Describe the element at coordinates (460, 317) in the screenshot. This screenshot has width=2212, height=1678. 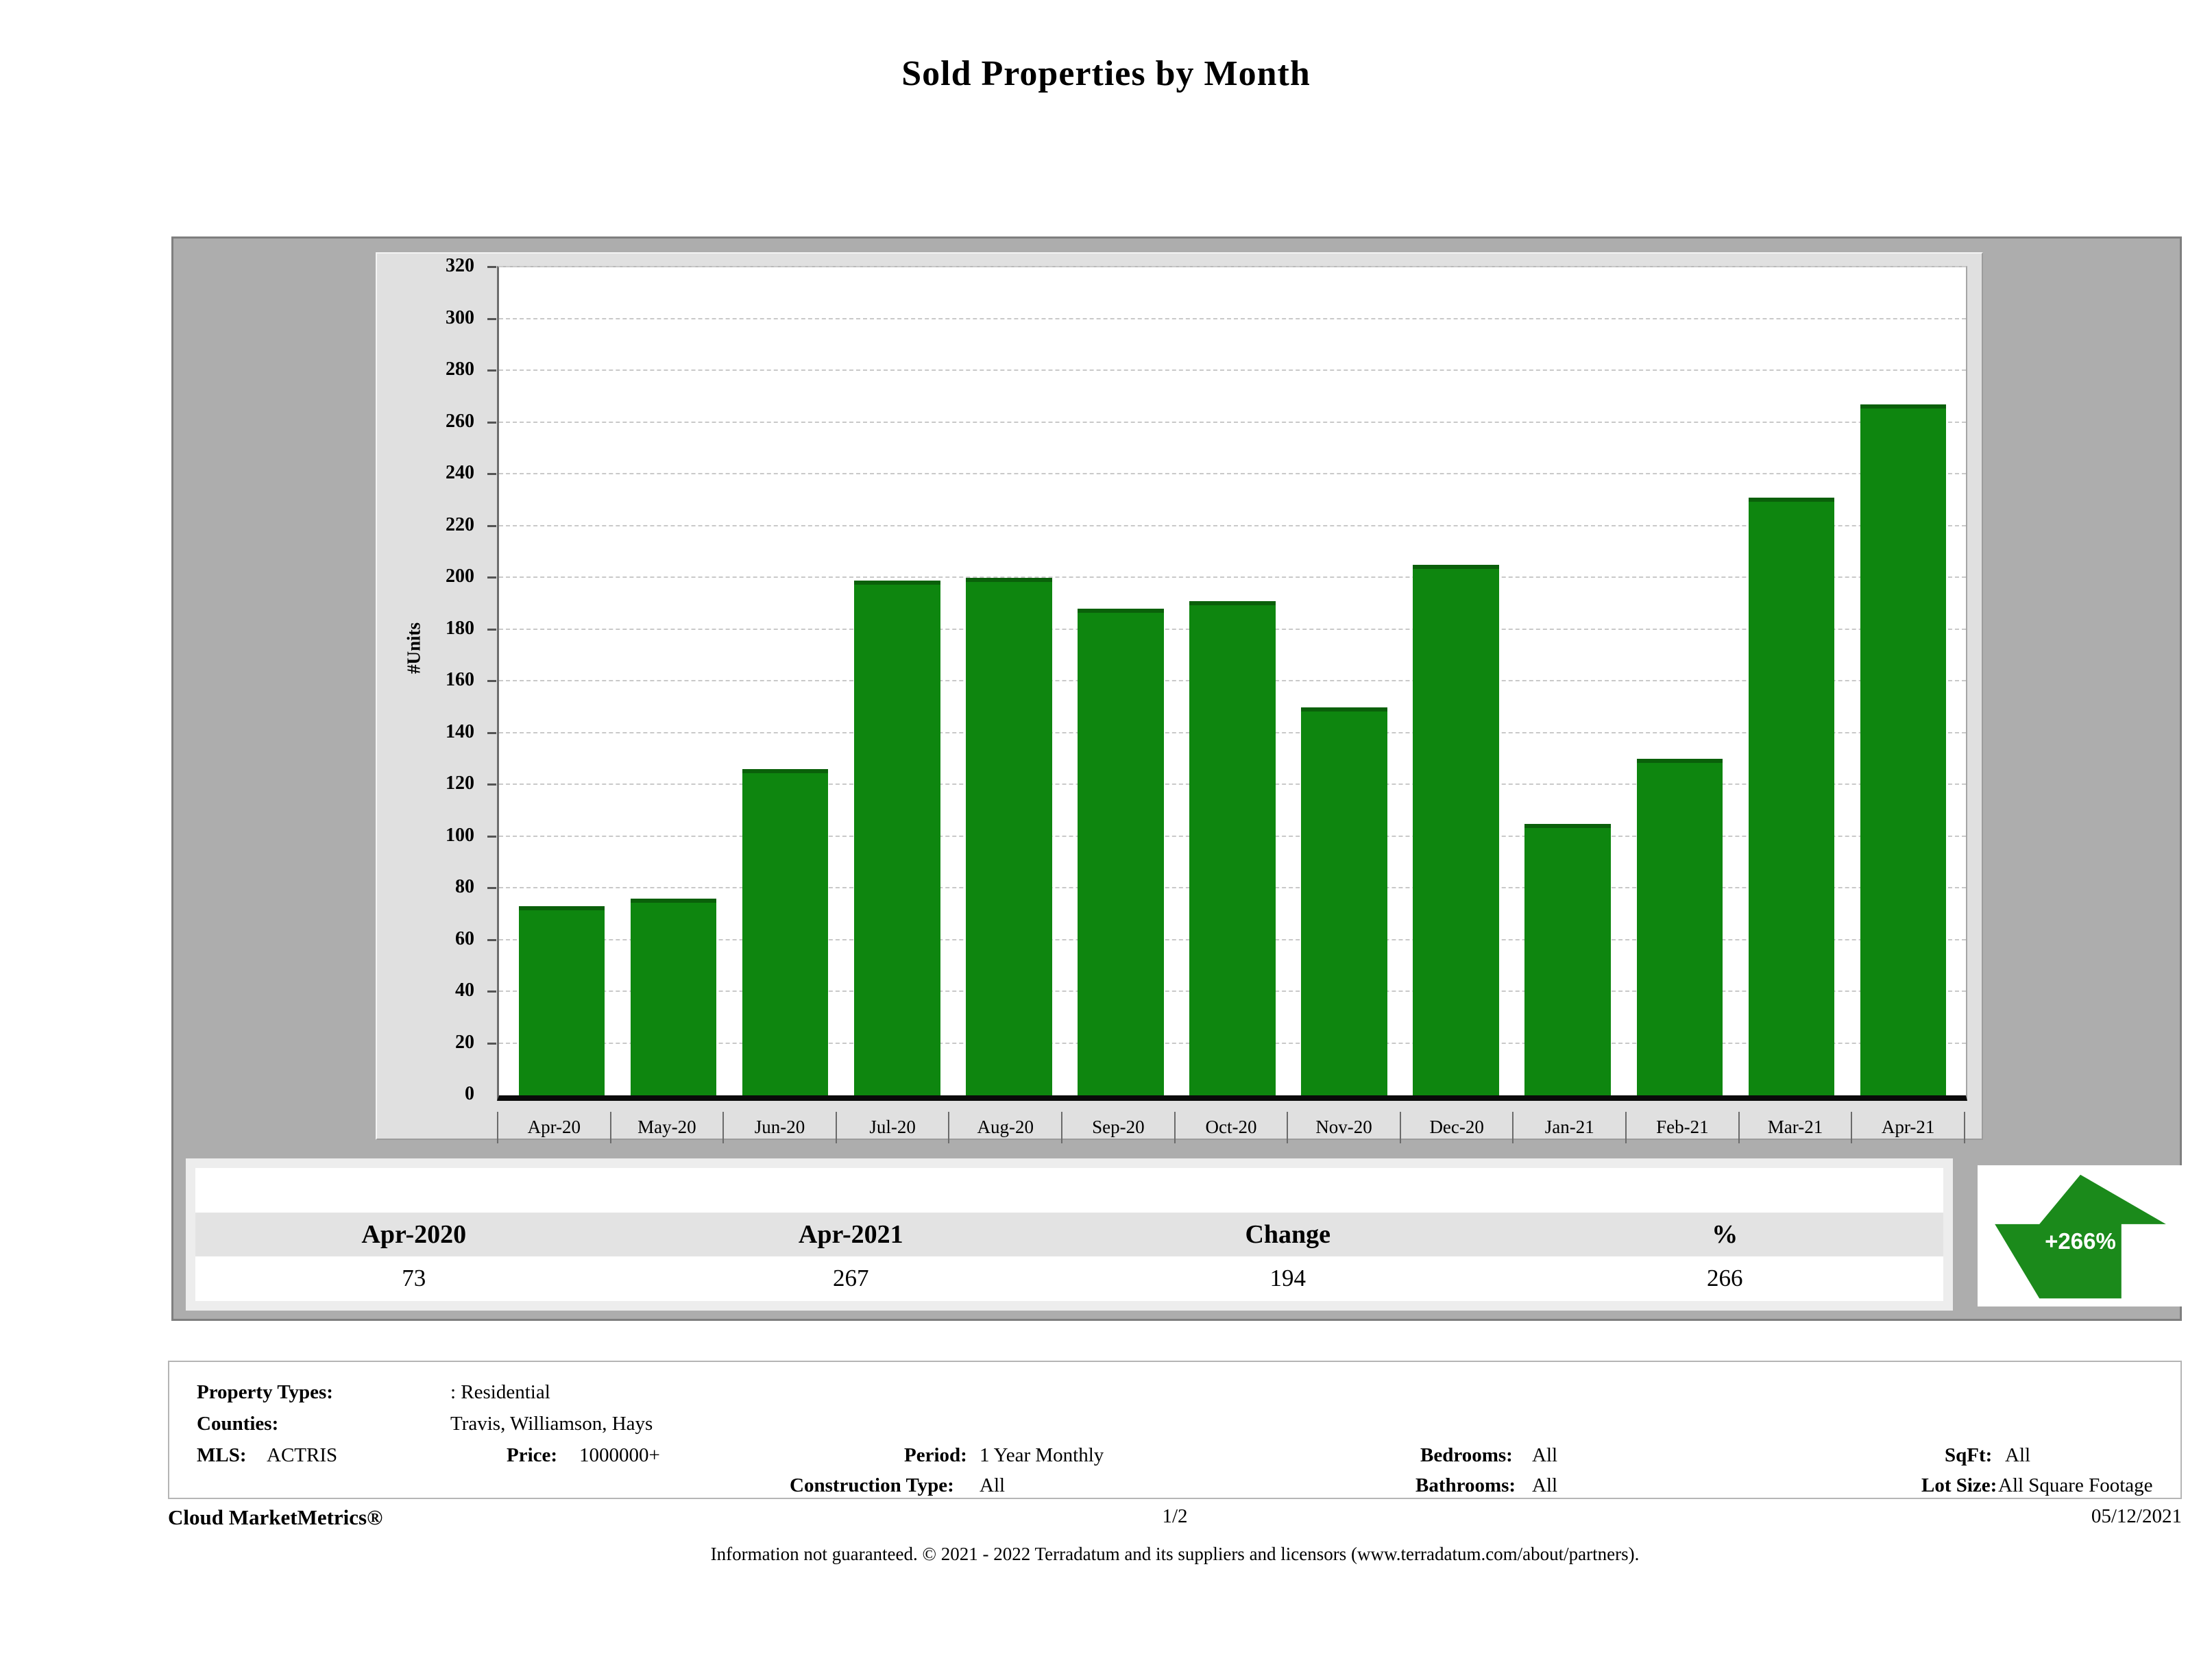
I see `y-tick-label: 300` at that location.